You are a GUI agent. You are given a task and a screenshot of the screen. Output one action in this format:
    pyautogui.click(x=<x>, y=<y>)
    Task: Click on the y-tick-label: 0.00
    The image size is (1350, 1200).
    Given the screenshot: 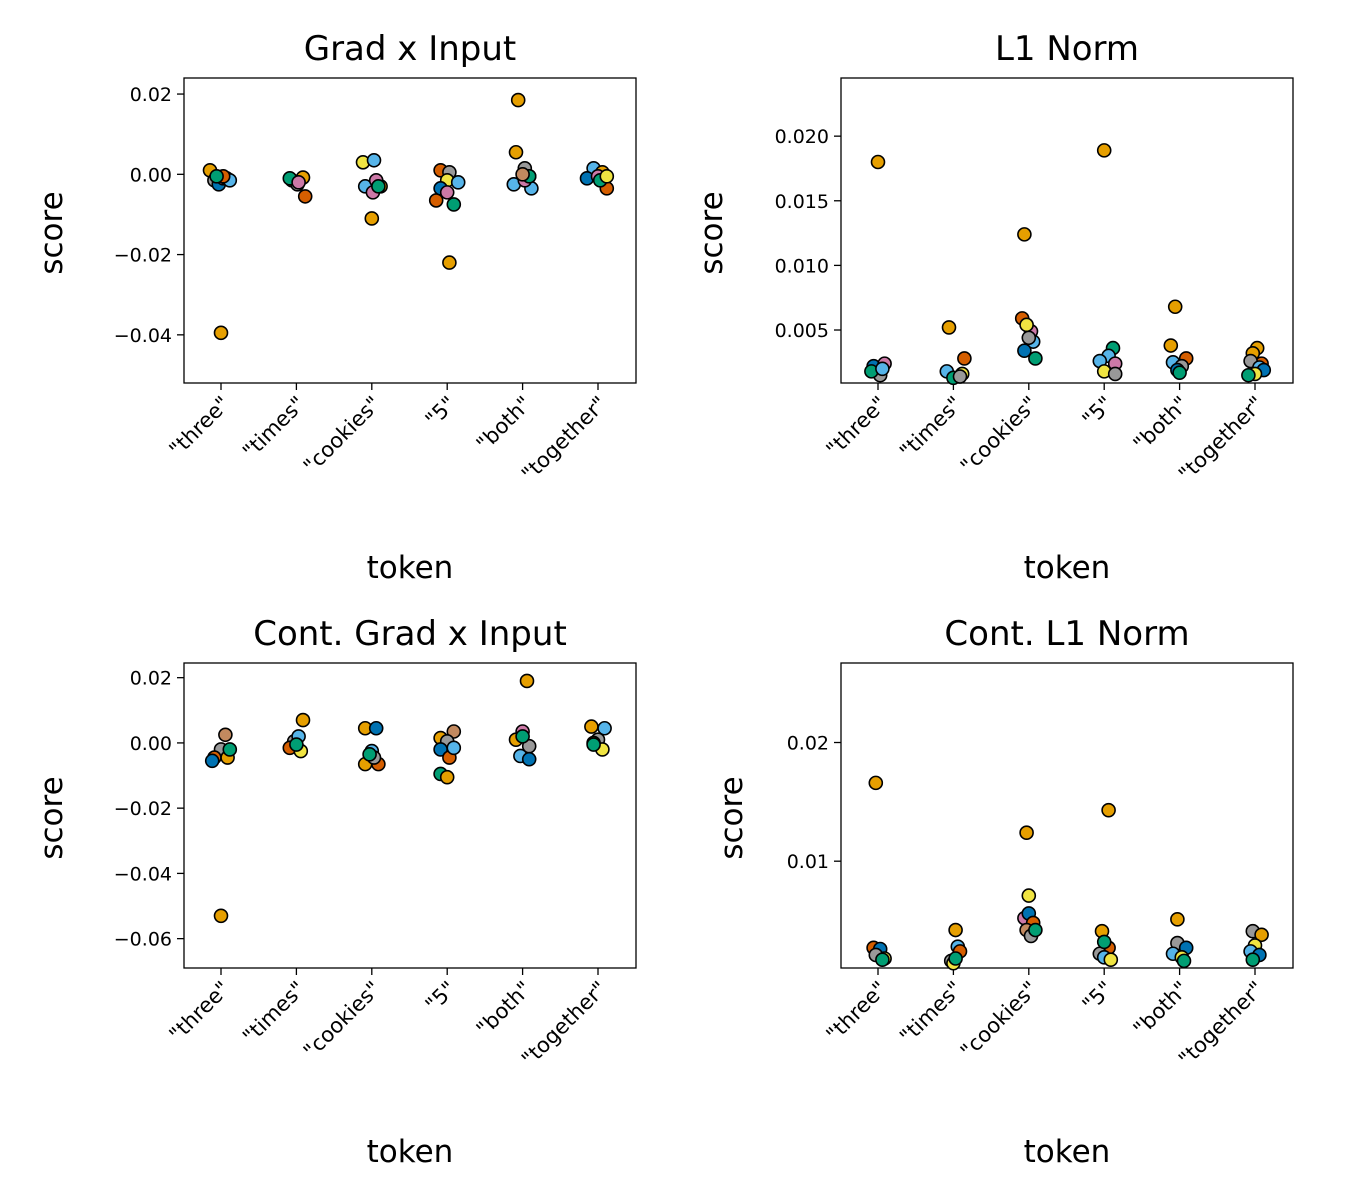 What is the action you would take?
    pyautogui.click(x=151, y=744)
    